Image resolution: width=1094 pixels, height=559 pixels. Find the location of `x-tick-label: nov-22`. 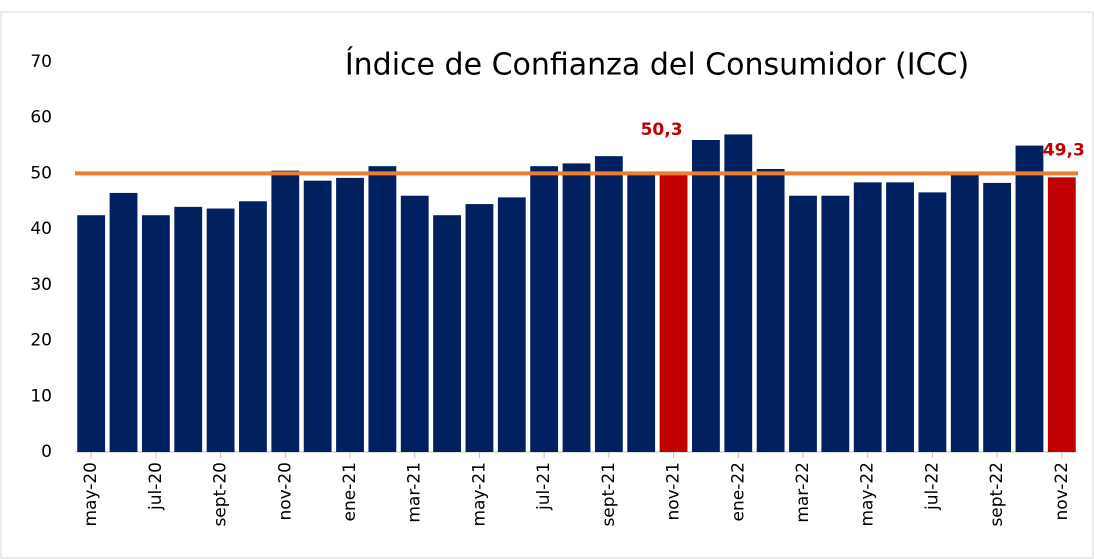

x-tick-label: nov-22 is located at coordinates (1062, 491).